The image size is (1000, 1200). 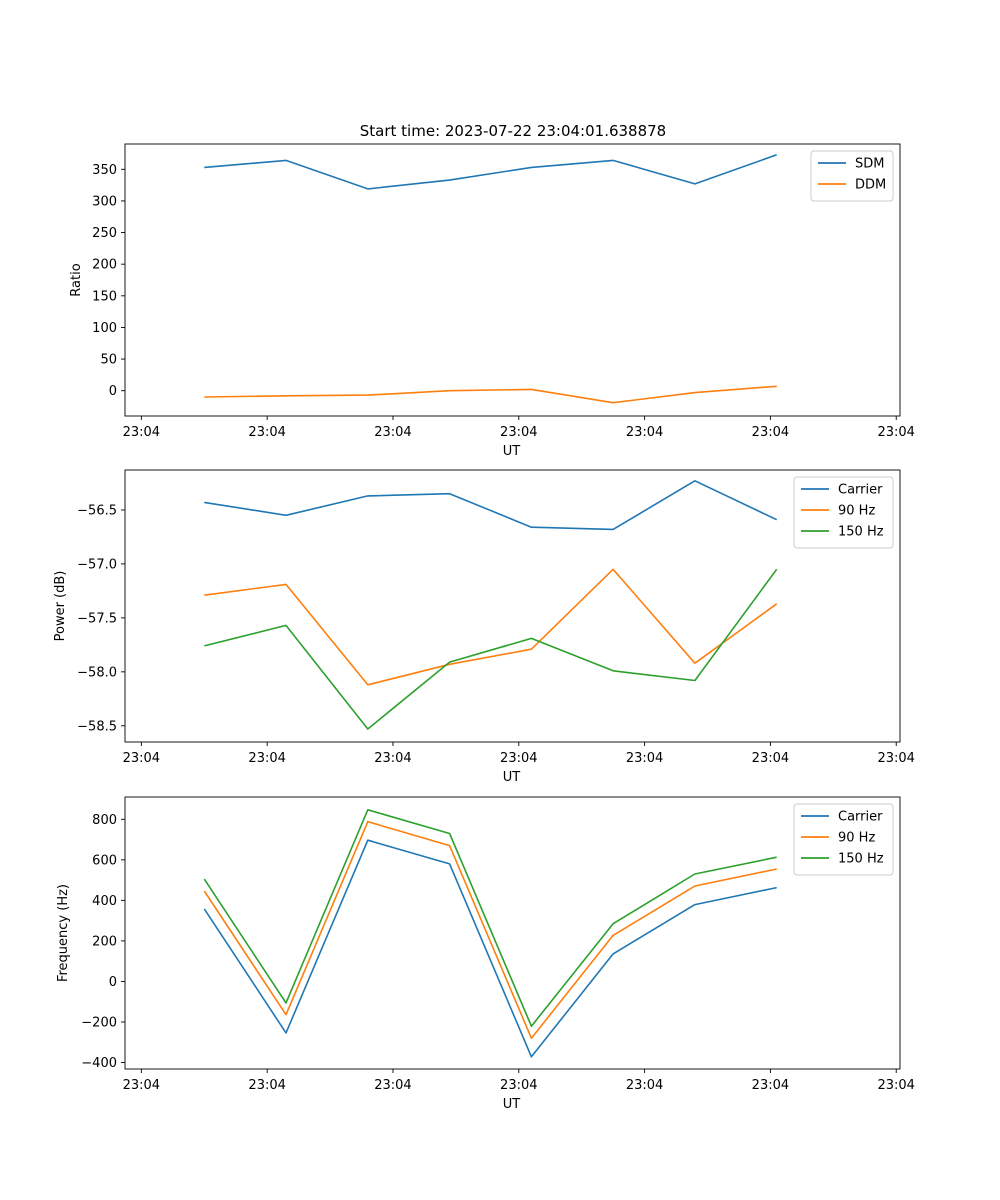 What do you see at coordinates (104, 233) in the screenshot?
I see `y-tick-label: 250` at bounding box center [104, 233].